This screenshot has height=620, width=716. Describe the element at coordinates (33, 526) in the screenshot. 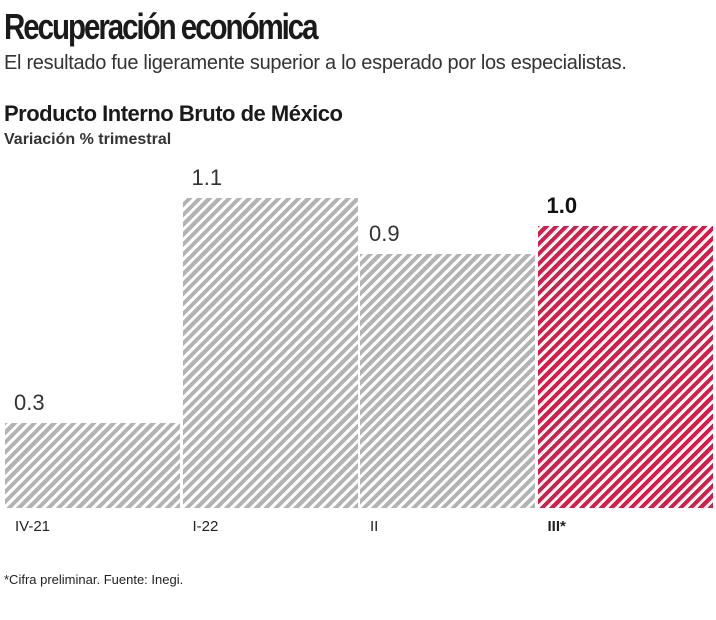

I see `x-tick-label: IV-21` at that location.